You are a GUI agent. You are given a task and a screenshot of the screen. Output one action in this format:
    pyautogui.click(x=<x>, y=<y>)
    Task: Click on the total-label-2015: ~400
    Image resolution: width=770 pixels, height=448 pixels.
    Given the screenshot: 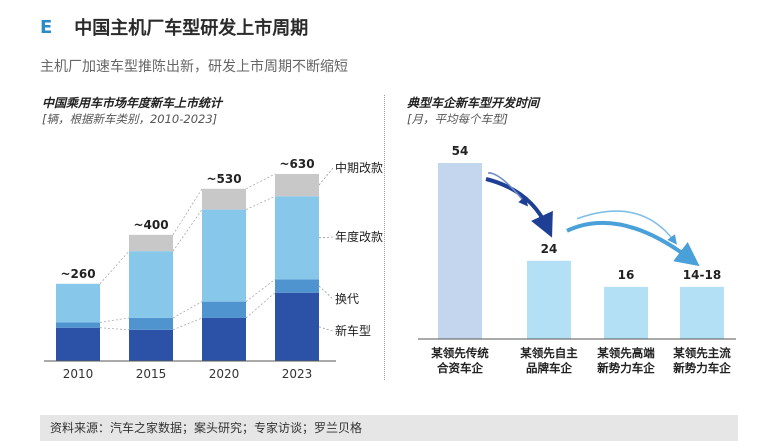 What is the action you would take?
    pyautogui.click(x=150, y=225)
    